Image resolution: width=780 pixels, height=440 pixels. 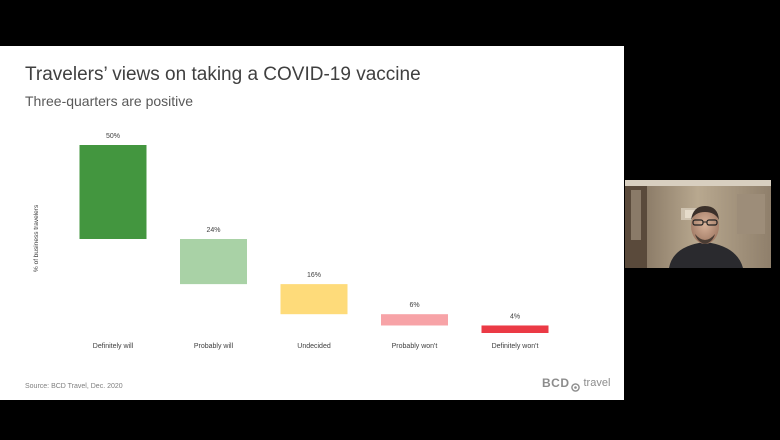 I want to click on logo-dot-icon, so click(x=575, y=385).